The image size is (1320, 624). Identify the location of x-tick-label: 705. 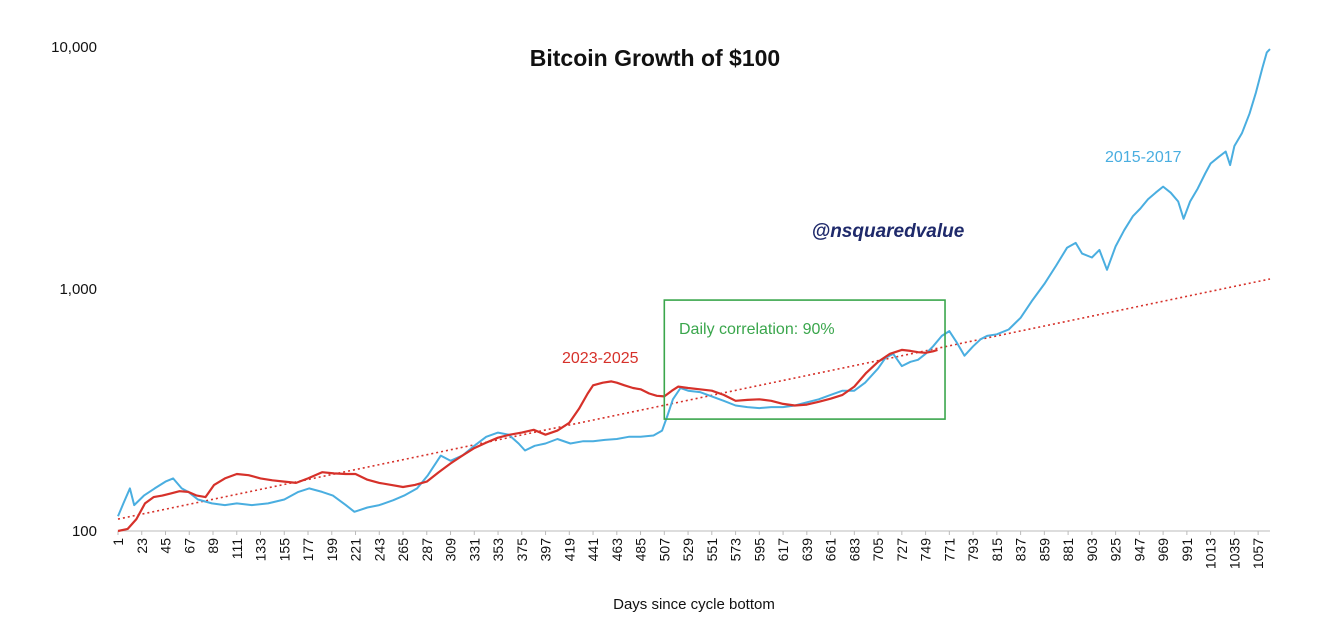
(878, 550).